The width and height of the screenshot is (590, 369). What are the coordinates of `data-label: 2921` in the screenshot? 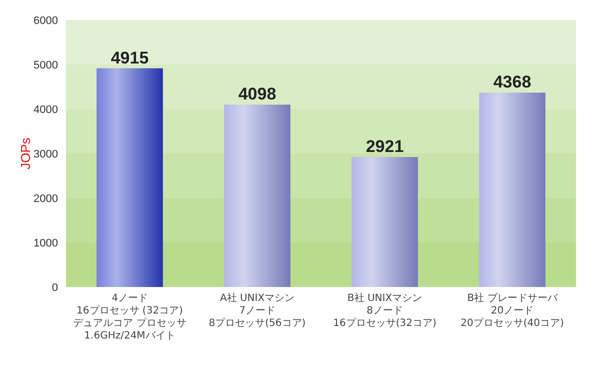 It's located at (385, 146).